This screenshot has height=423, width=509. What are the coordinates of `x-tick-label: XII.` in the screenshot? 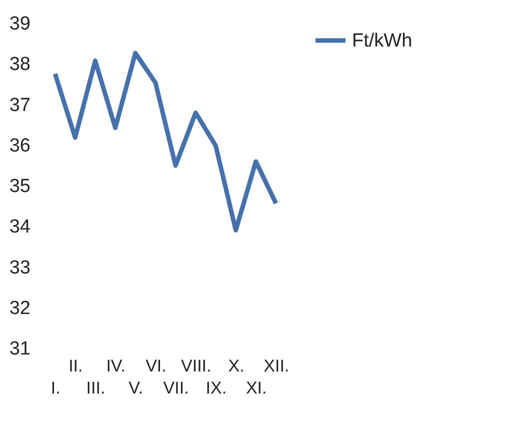 It's located at (277, 366).